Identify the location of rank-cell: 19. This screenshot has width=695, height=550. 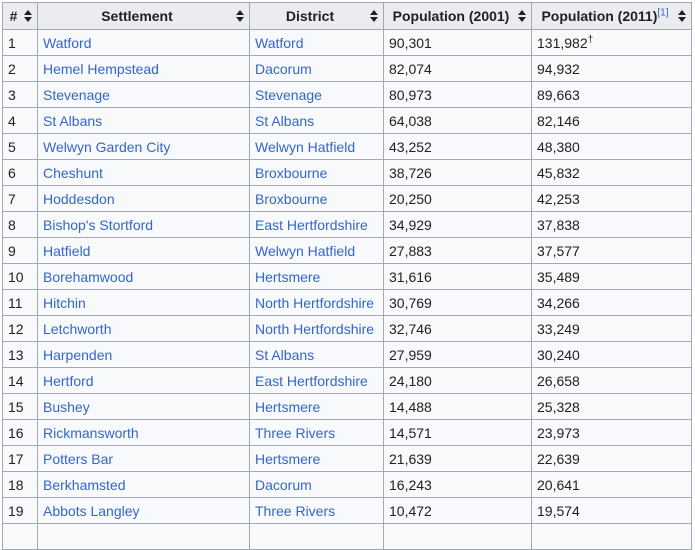
(20, 510).